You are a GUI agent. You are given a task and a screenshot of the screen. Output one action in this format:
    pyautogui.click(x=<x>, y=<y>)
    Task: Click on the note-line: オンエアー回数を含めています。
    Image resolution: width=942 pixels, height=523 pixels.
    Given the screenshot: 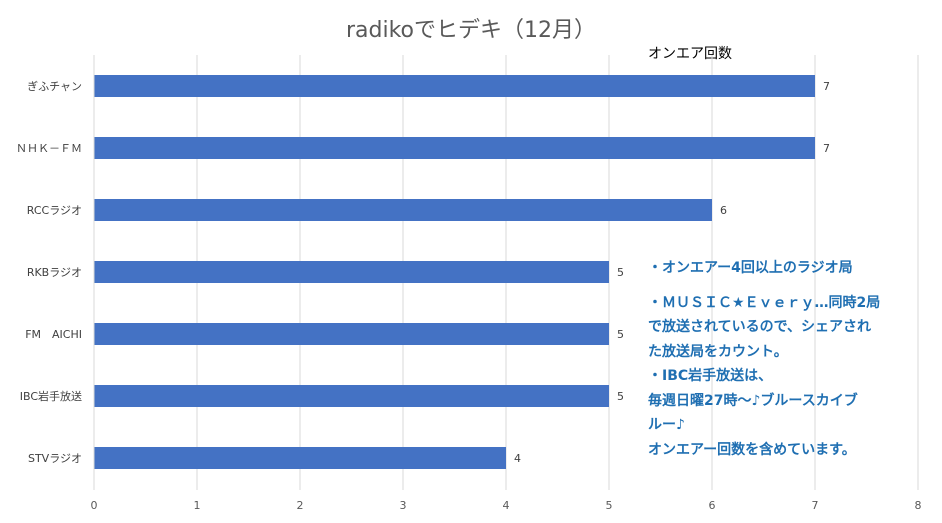 What is the action you would take?
    pyautogui.click(x=752, y=449)
    